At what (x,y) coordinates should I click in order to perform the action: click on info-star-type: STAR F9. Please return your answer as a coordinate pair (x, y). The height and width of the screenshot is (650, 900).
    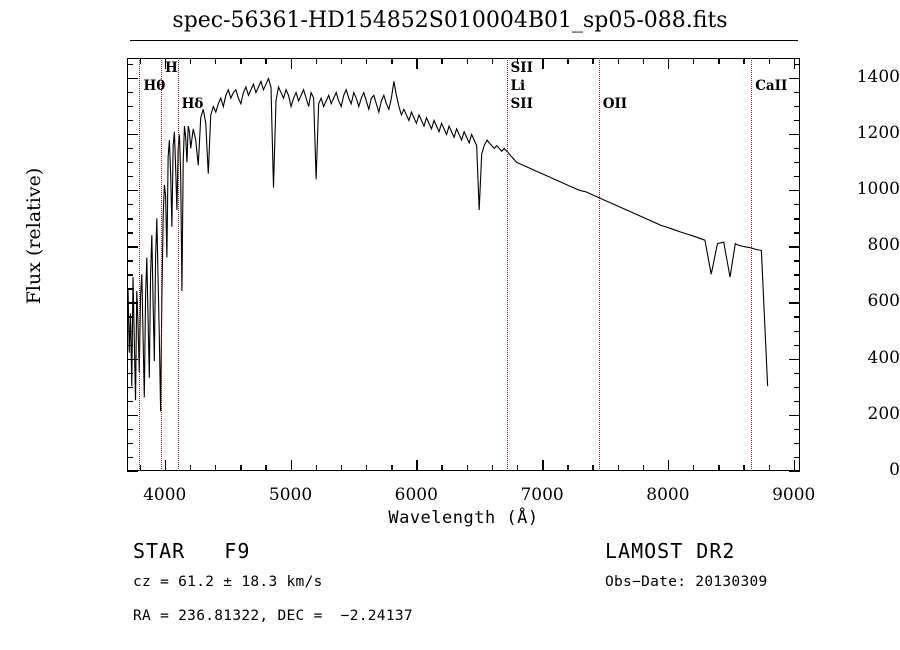
    Looking at the image, I should click on (192, 551).